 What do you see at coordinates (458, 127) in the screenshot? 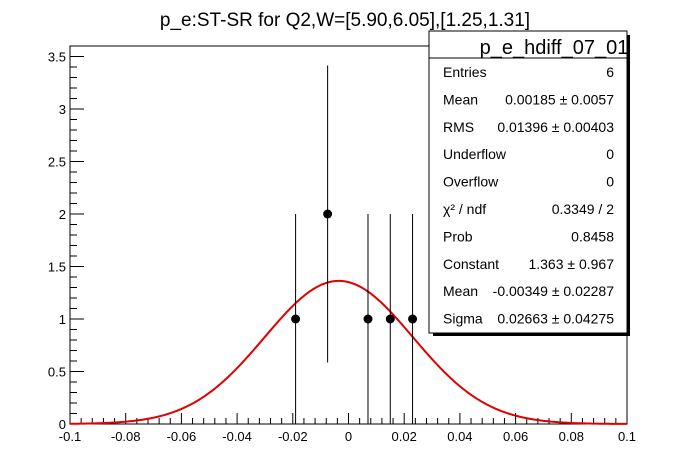
I see `stats-row-label: RMS` at bounding box center [458, 127].